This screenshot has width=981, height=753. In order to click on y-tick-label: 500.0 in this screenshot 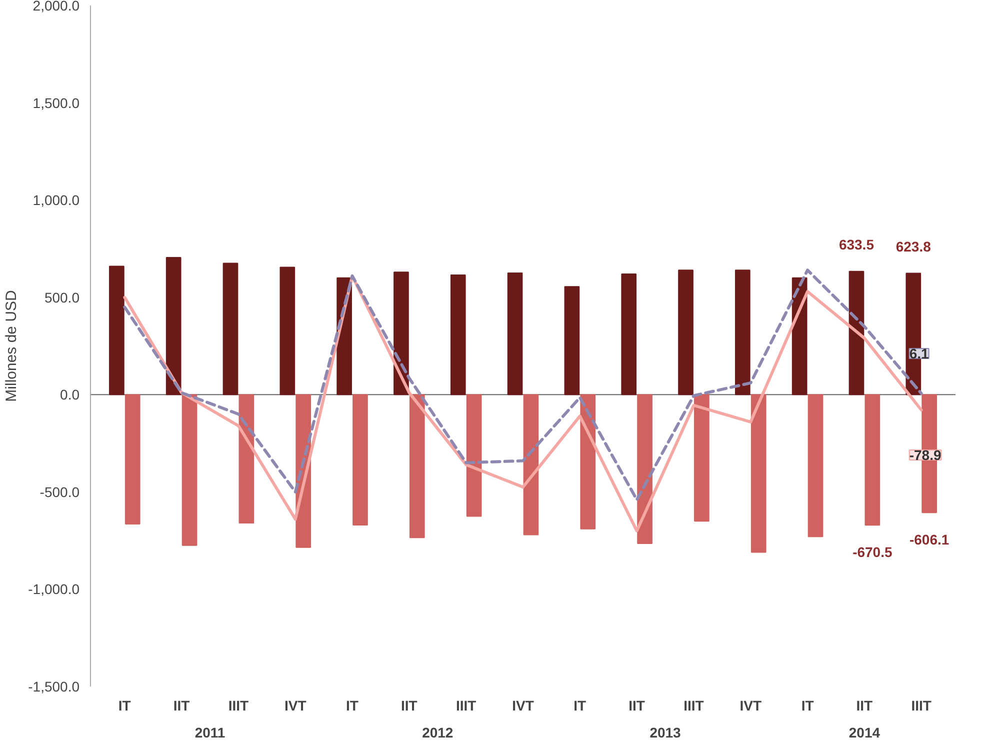, I will do `click(62, 297)`.